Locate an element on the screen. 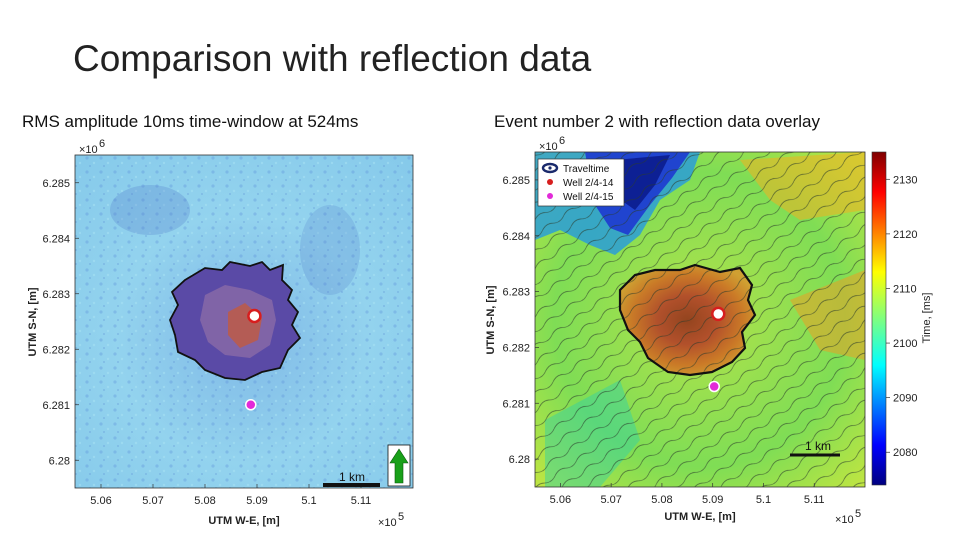  colorbar-tick-label: 2120 is located at coordinates (905, 235).